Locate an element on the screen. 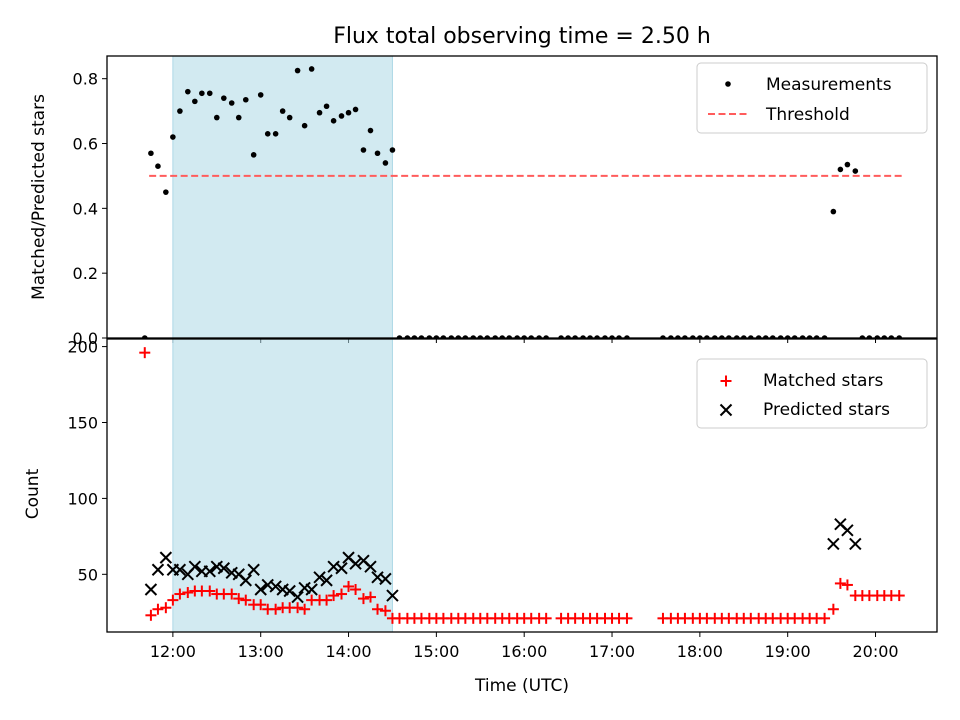 The width and height of the screenshot is (960, 720). x-tick-label: 18:00 is located at coordinates (700, 651).